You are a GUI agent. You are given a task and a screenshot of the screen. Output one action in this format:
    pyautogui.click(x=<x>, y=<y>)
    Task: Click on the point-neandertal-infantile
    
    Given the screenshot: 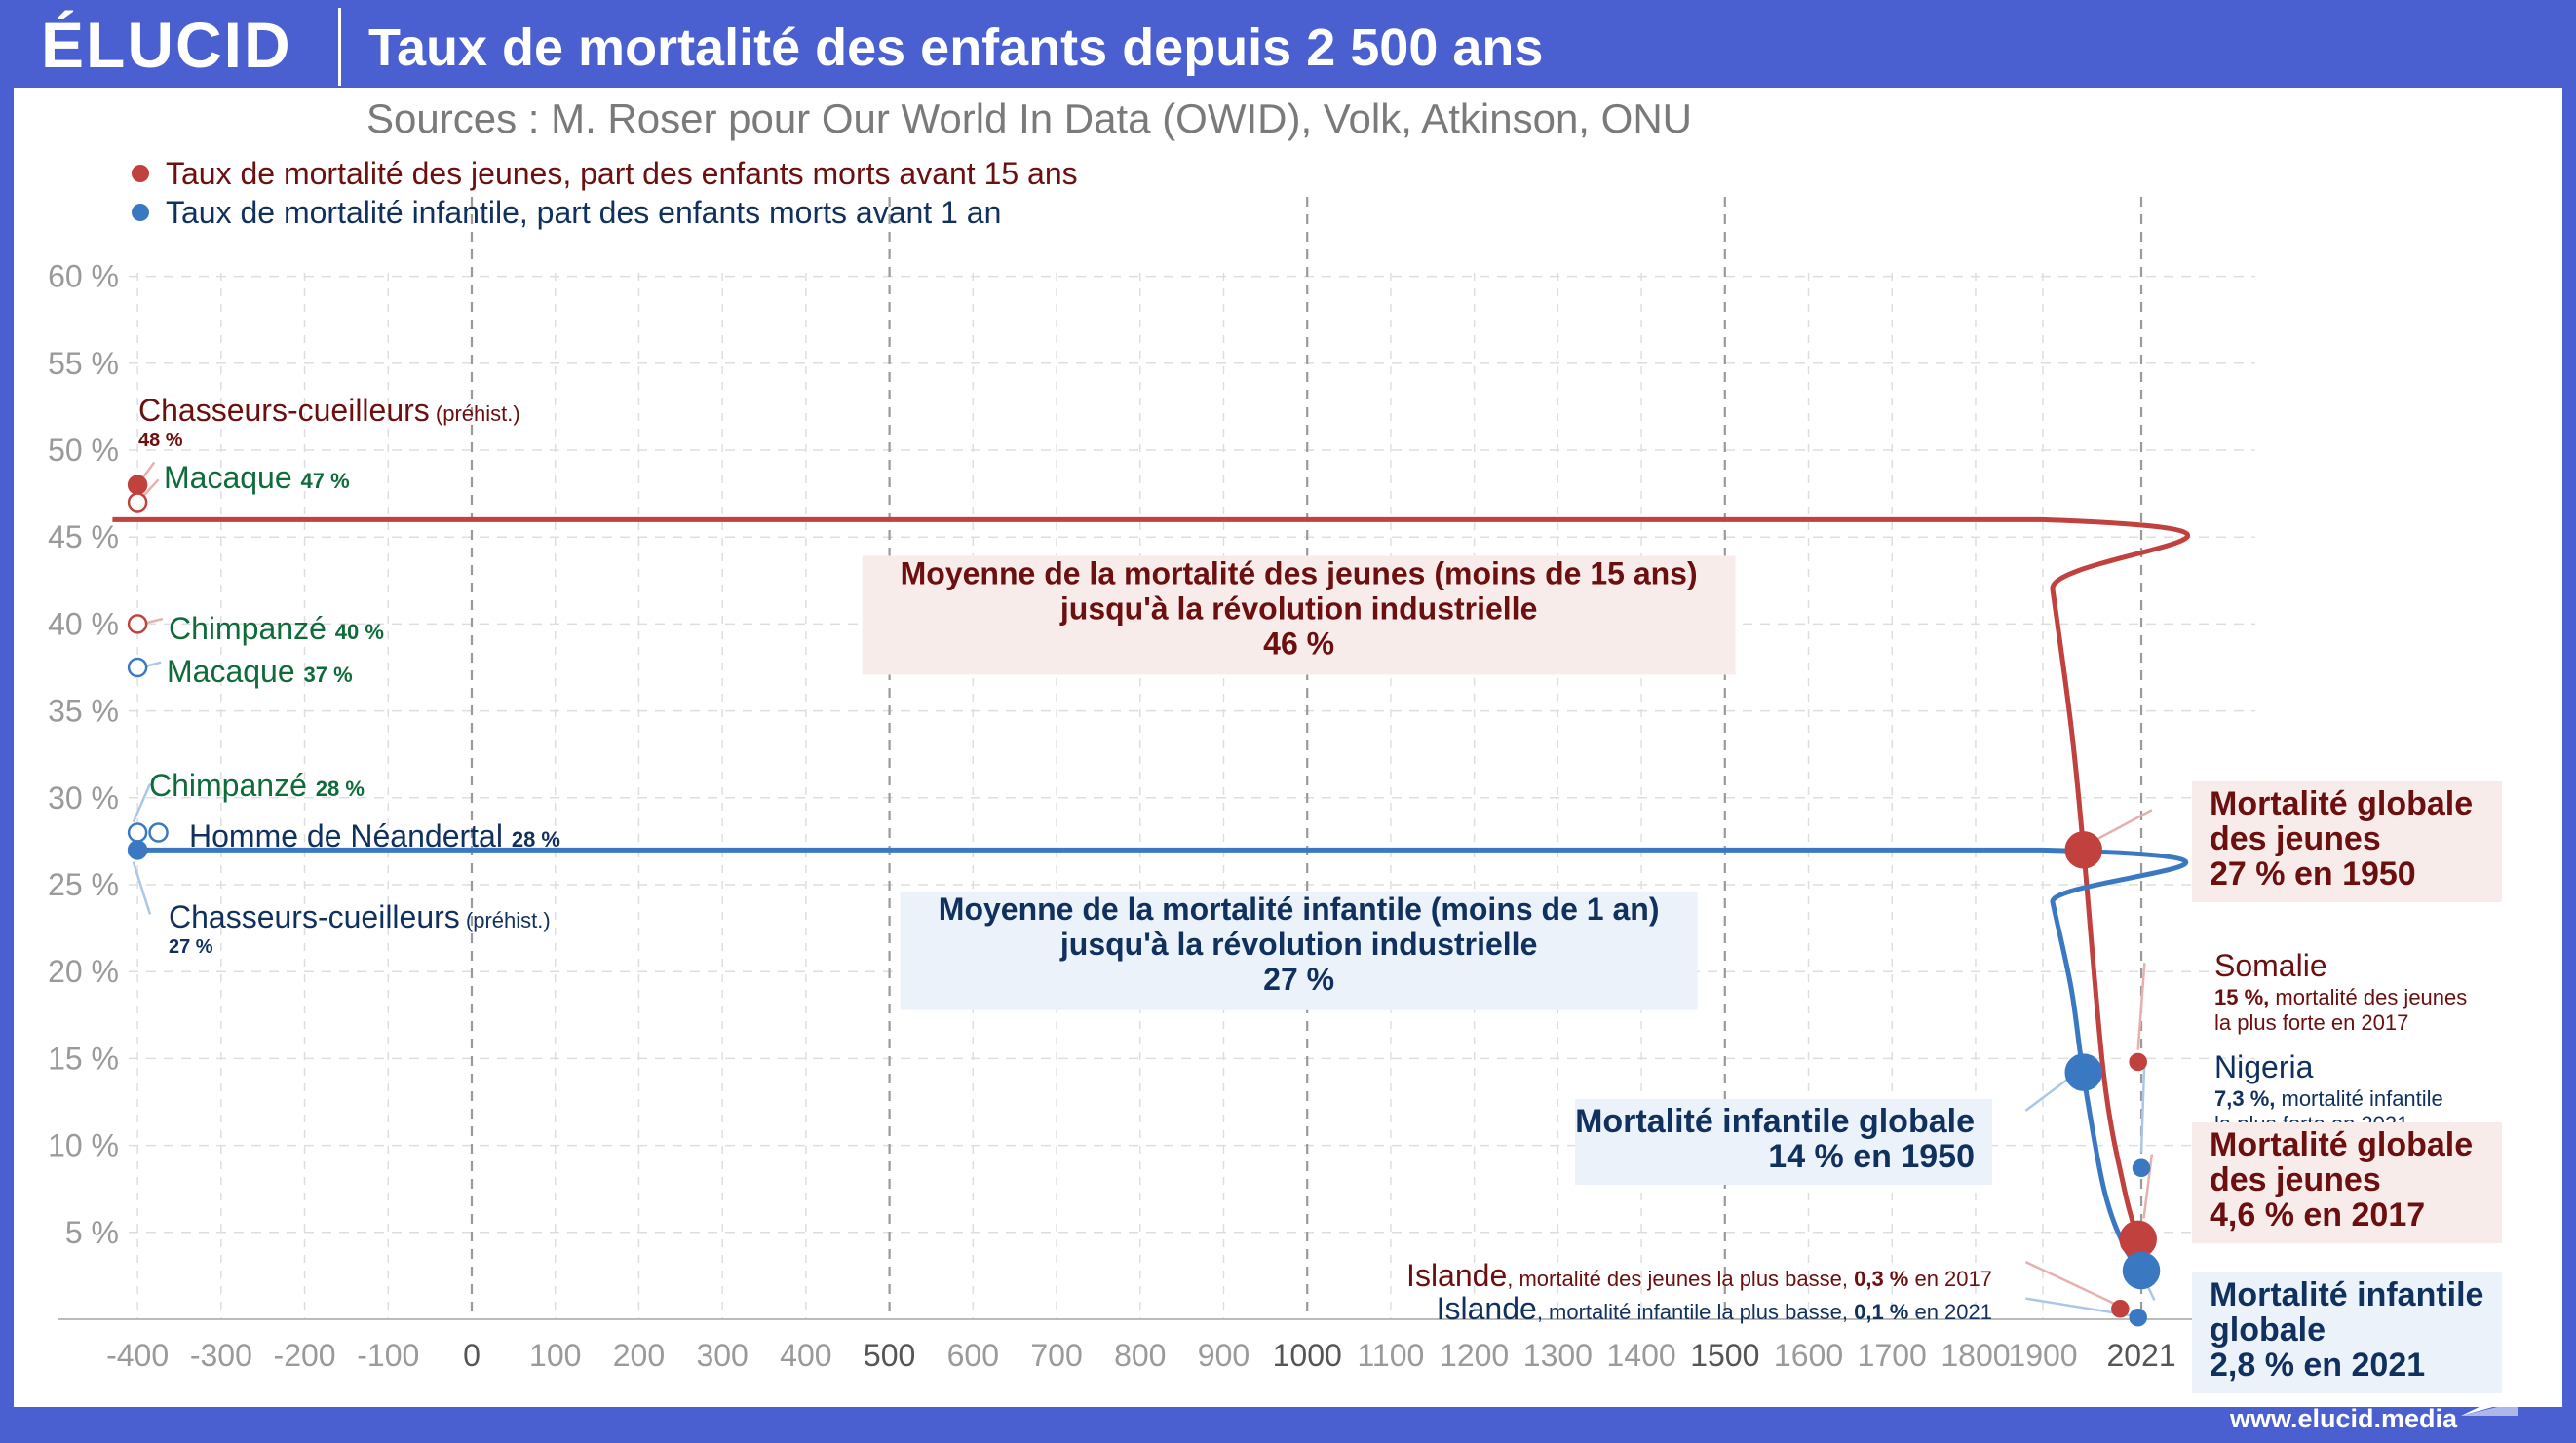 What is the action you would take?
    pyautogui.click(x=158, y=832)
    